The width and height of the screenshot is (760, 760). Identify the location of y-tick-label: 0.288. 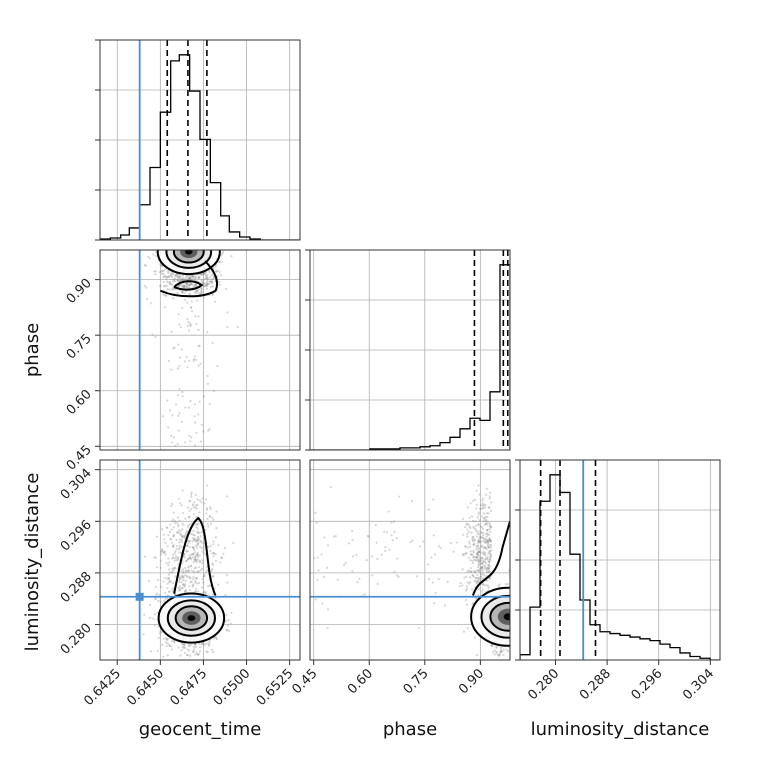
(76, 587).